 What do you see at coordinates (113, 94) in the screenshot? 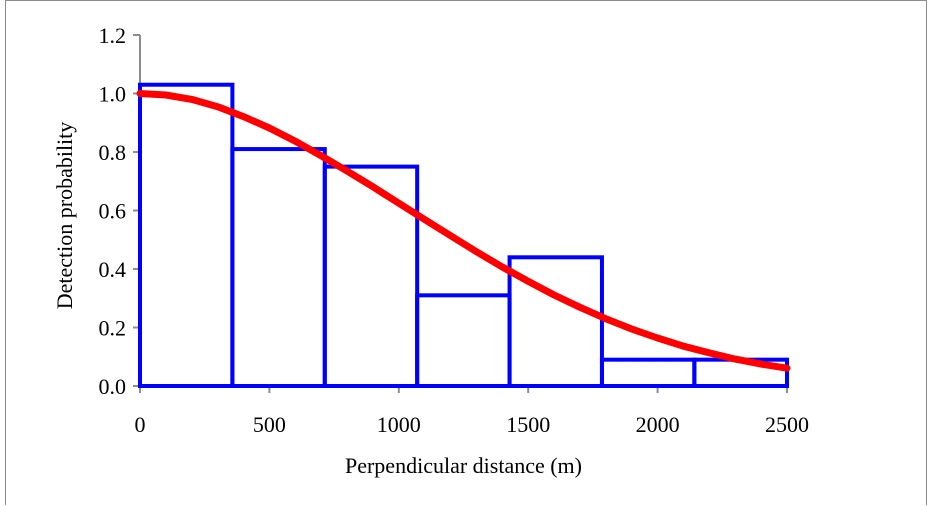
I see `y-tick-label: 1.0` at bounding box center [113, 94].